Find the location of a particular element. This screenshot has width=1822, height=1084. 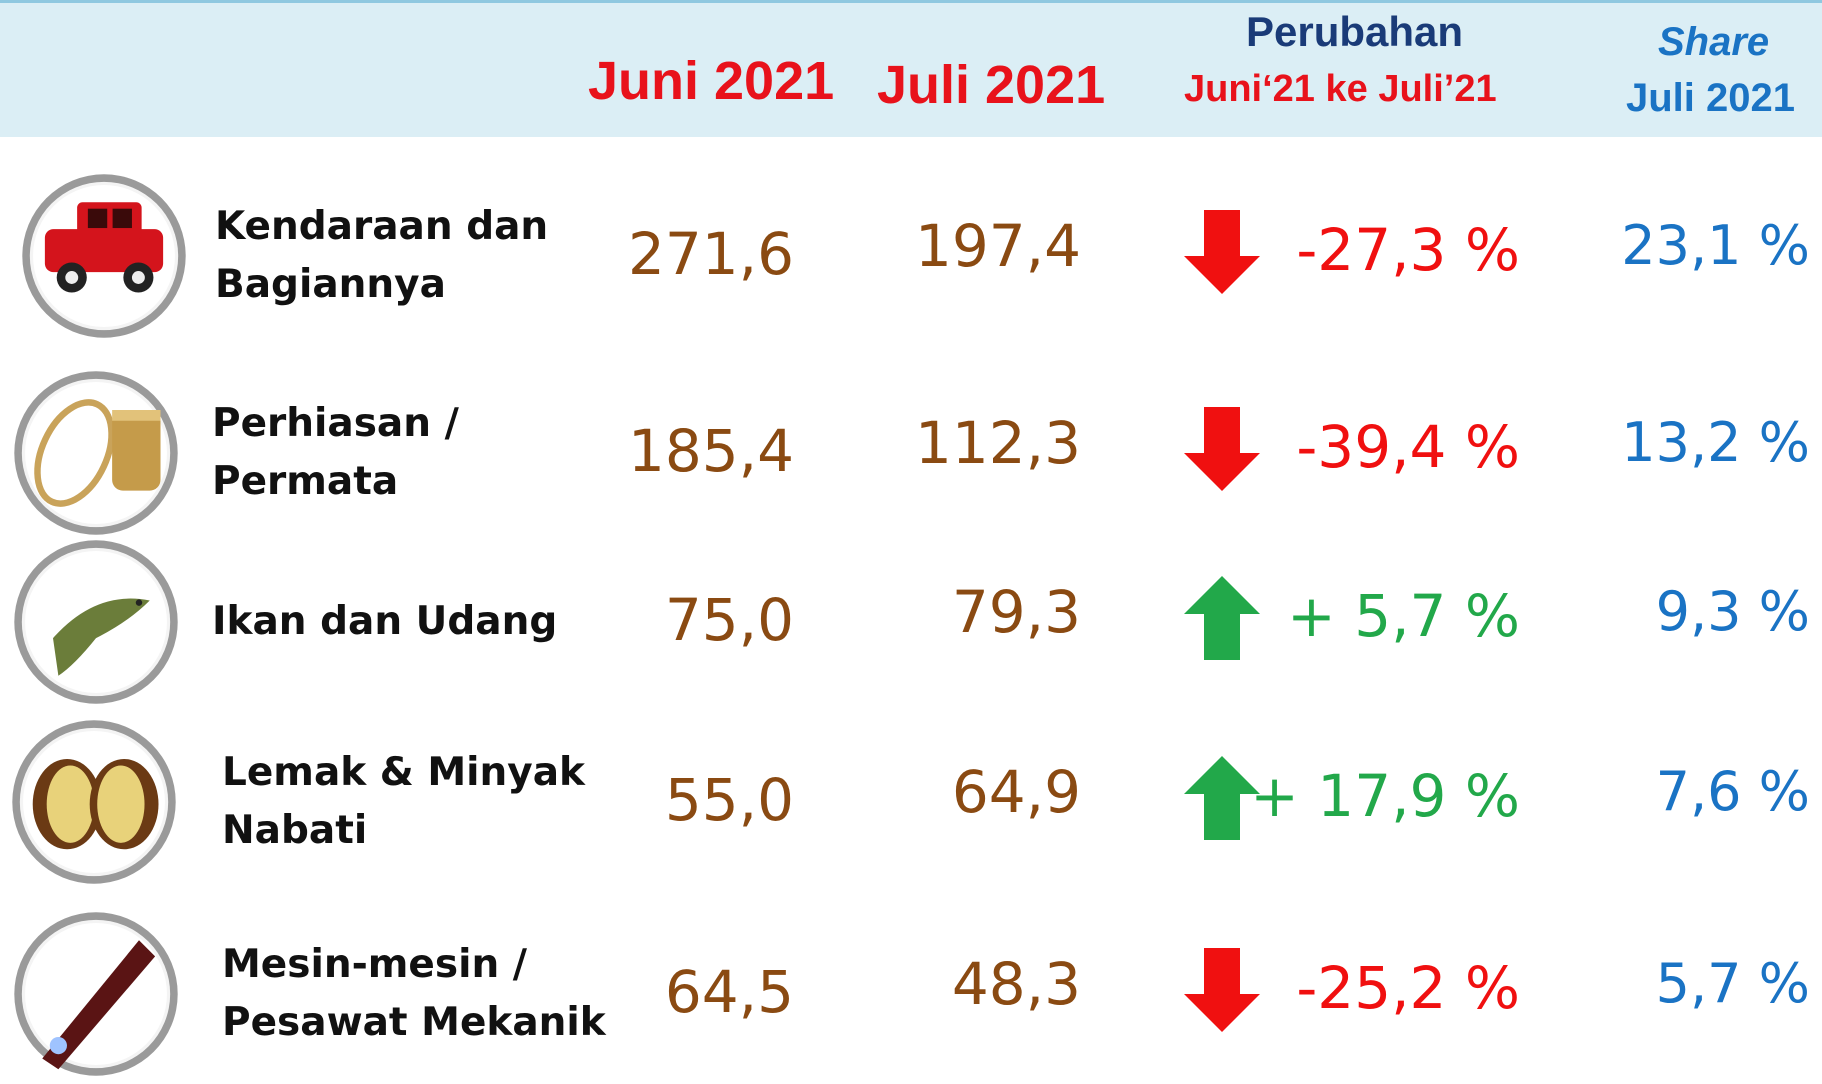

juli-value: 48,3 is located at coordinates (1016, 984).